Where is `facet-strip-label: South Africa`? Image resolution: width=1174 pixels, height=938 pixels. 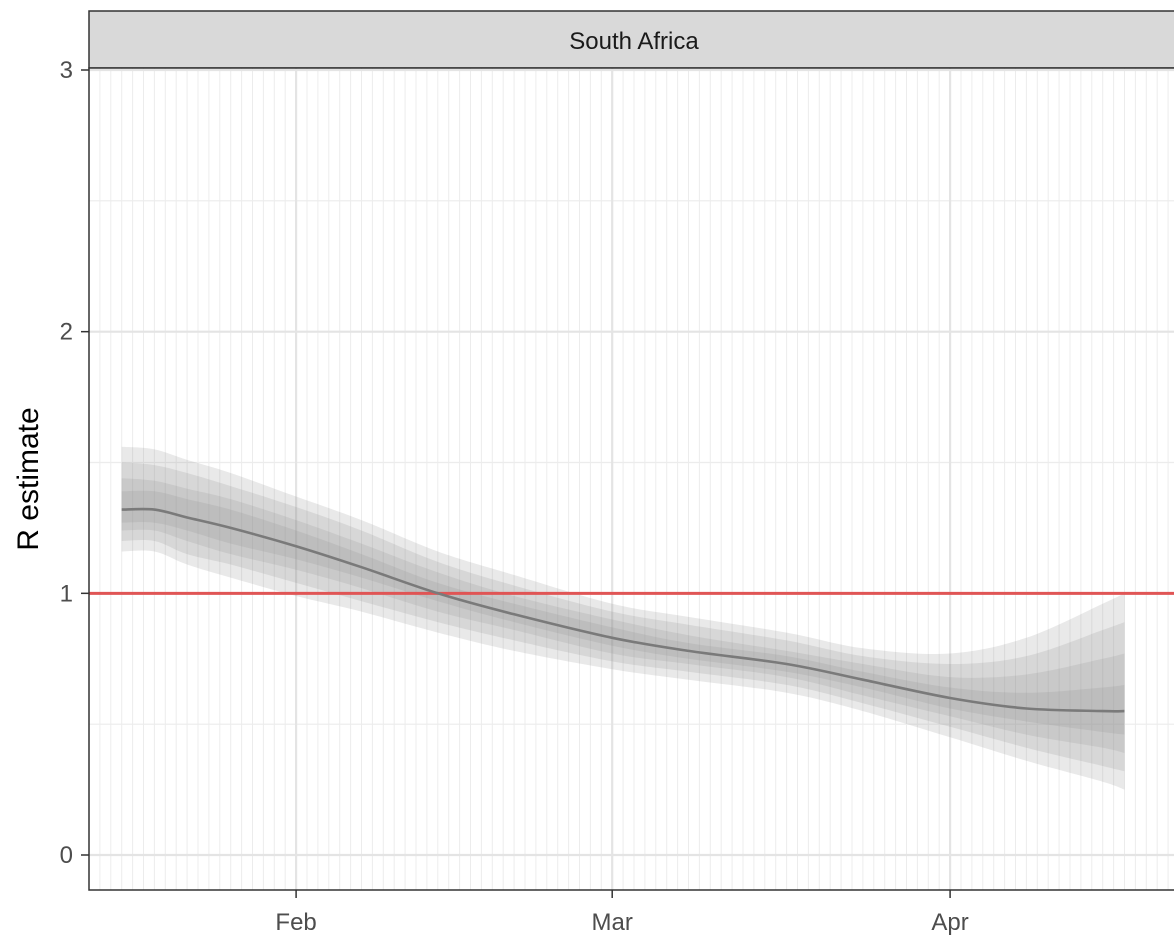 facet-strip-label: South Africa is located at coordinates (634, 41).